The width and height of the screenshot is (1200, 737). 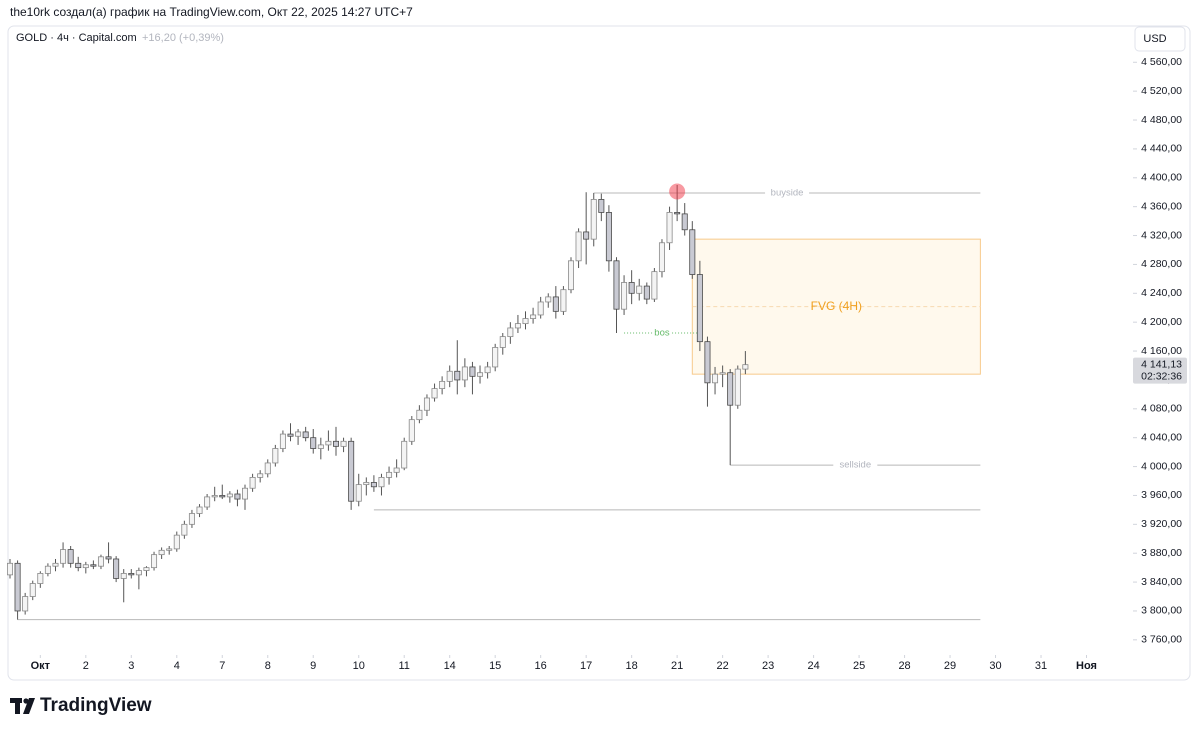 I want to click on x-tick-label: 31, so click(x=1041, y=666).